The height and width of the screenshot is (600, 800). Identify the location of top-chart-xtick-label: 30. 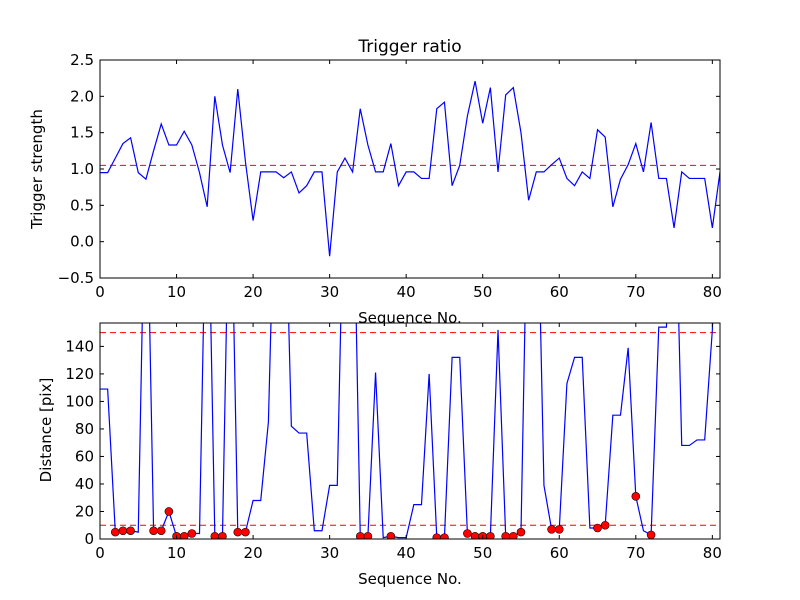
(329, 292).